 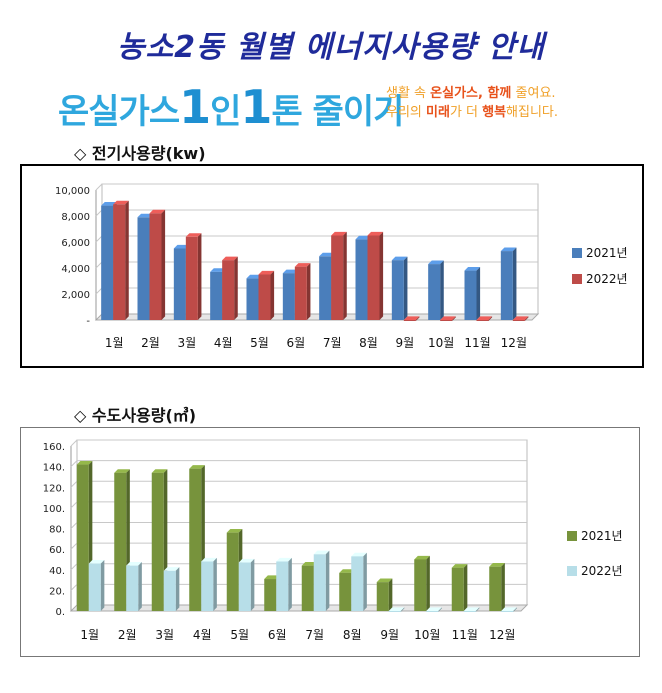 What do you see at coordinates (231, 107) in the screenshot?
I see `banner-slogan: 온실가스1인1톤 줄이기` at bounding box center [231, 107].